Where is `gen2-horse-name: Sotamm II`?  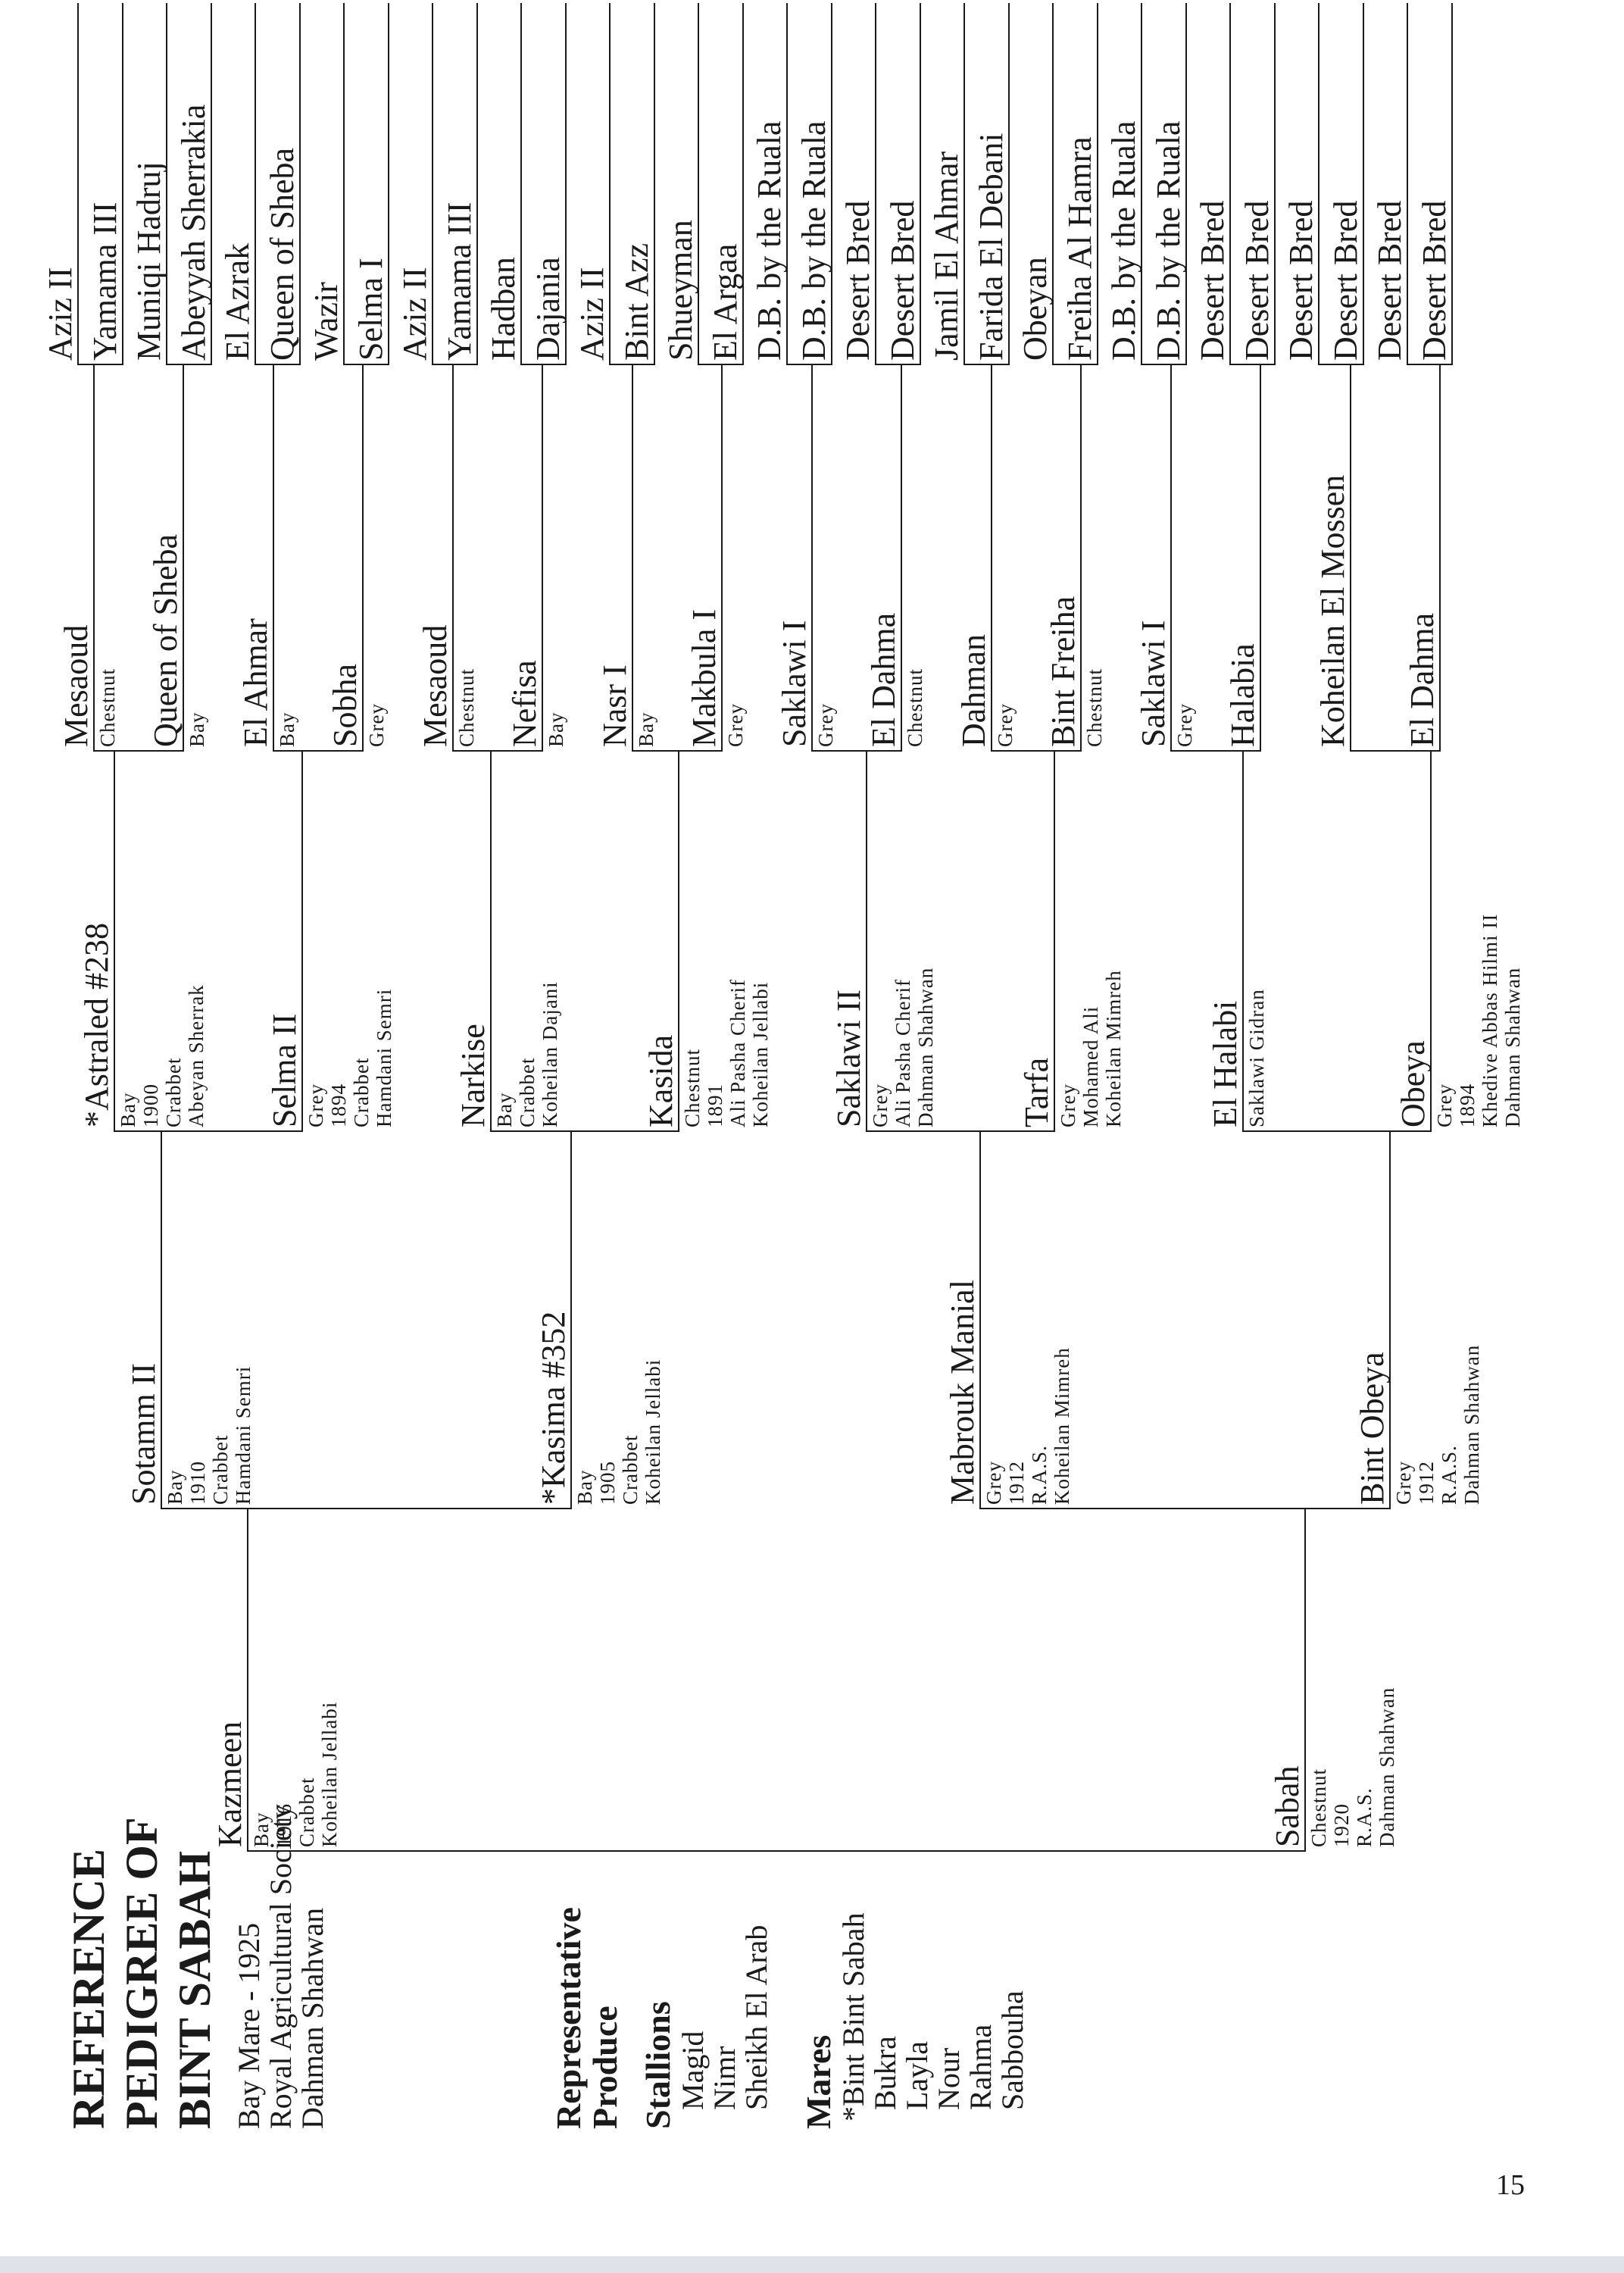
gen2-horse-name: Sotamm II is located at coordinates (143, 1434).